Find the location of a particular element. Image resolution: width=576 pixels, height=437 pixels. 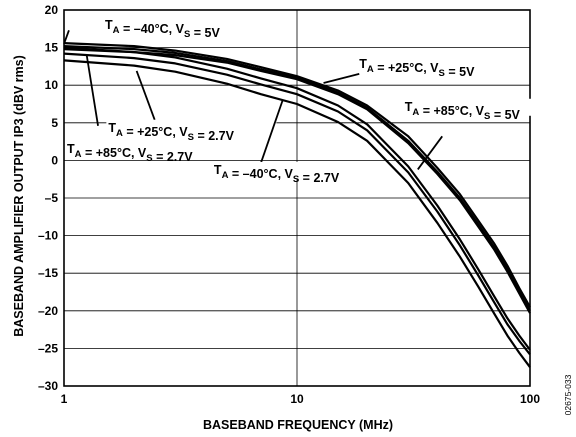

y-tick-labels: 20 15 10 5 0 –5 –10 –15 –20 –25 –30 is located at coordinates (48, 198).